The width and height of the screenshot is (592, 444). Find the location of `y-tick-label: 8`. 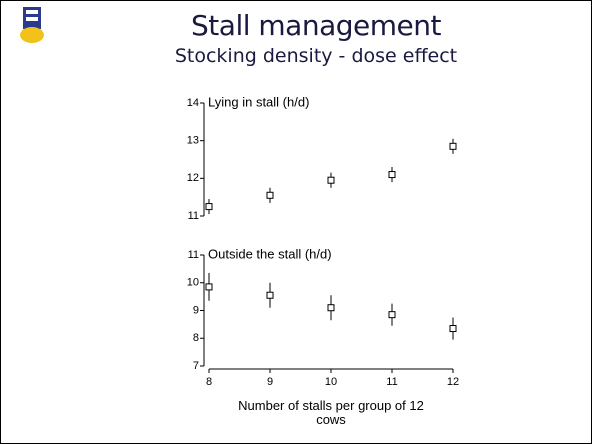

y-tick-label: 8 is located at coordinates (196, 338).